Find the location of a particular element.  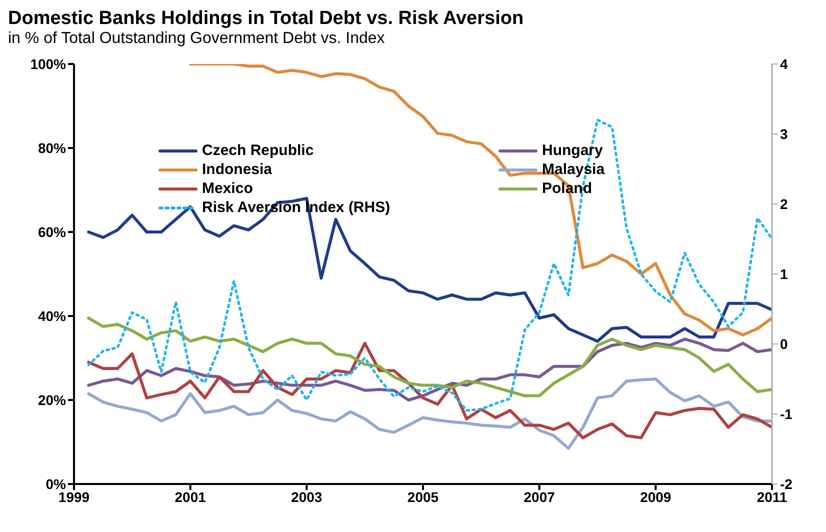

y2-tick-label: 1 is located at coordinates (784, 274).